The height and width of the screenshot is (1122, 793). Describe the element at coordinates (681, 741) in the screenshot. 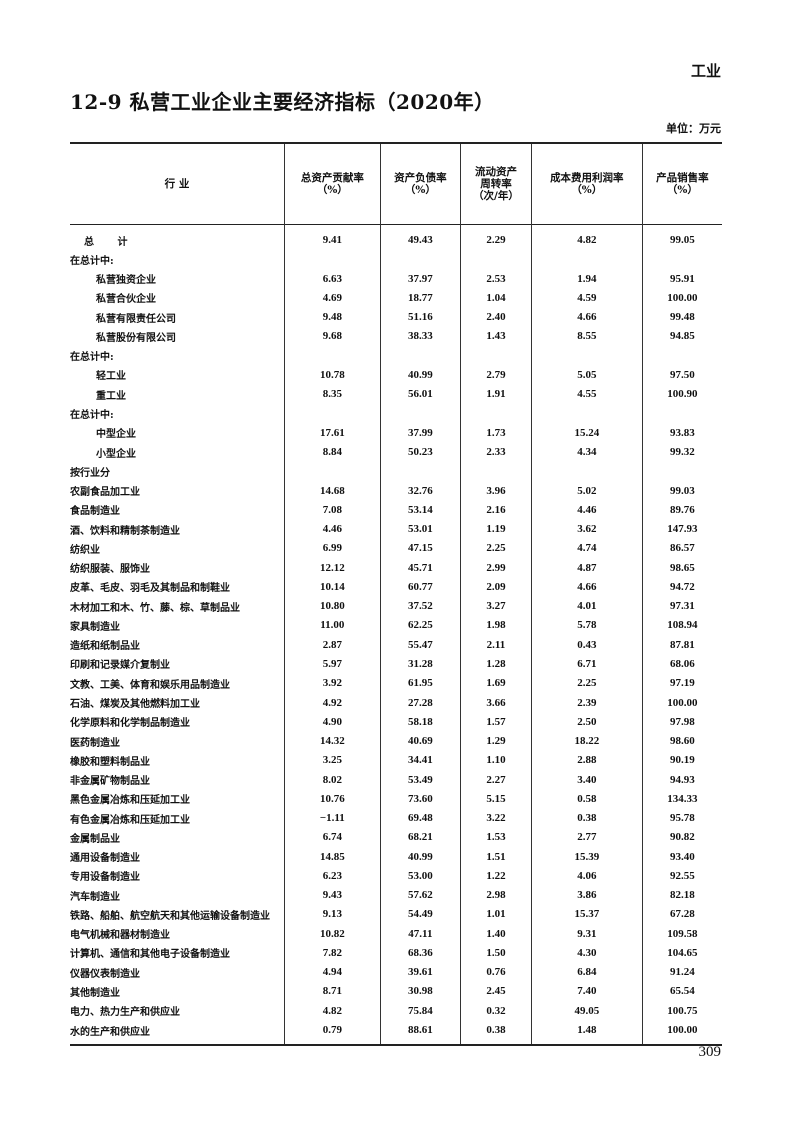

I see `cell-value: 98.60` at that location.